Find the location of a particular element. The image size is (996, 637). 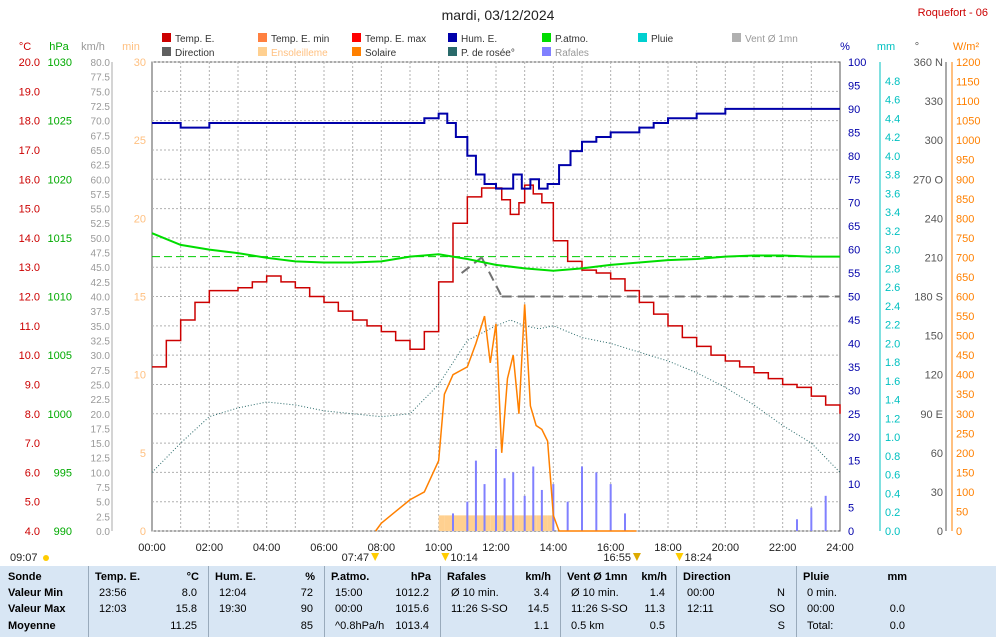

solar-tick-label: 200 is located at coordinates (965, 454).